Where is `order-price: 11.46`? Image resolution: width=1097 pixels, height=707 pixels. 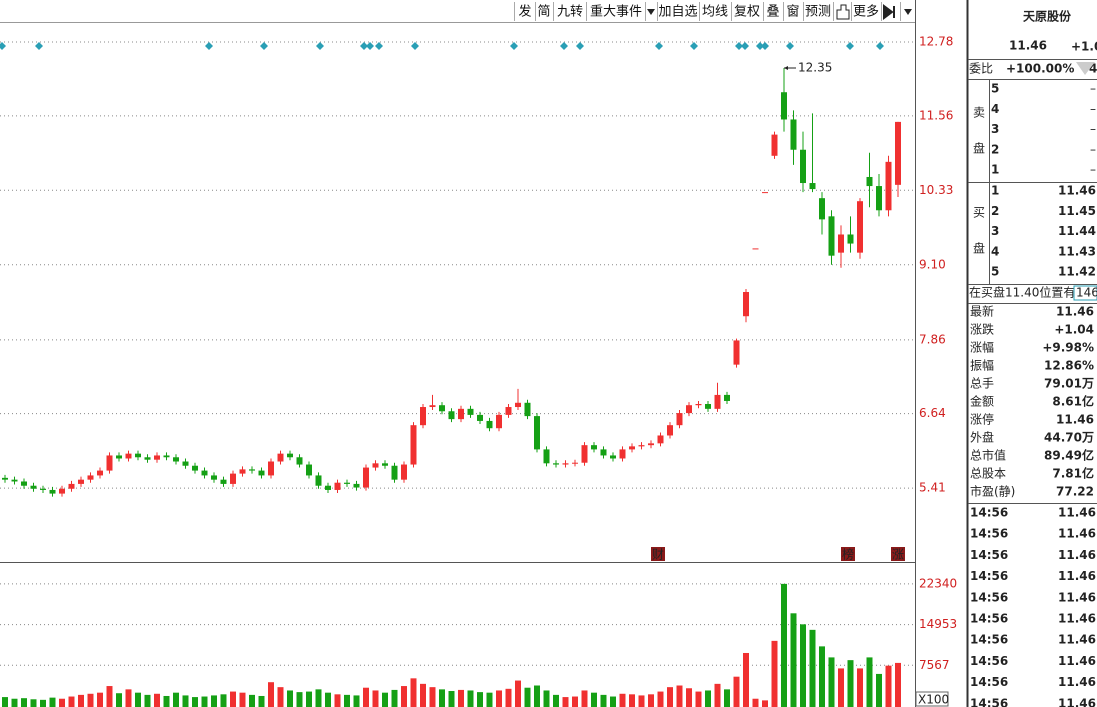
order-price: 11.46 is located at coordinates (1077, 191).